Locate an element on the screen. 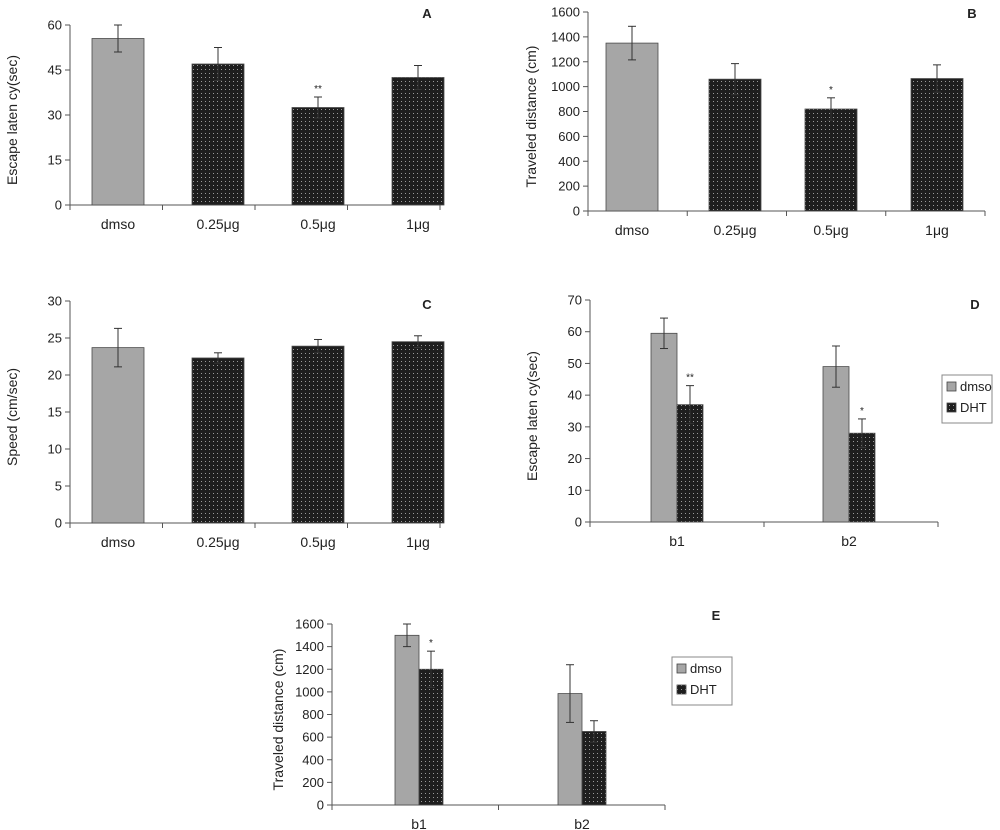  panel-label: D is located at coordinates (974, 304).